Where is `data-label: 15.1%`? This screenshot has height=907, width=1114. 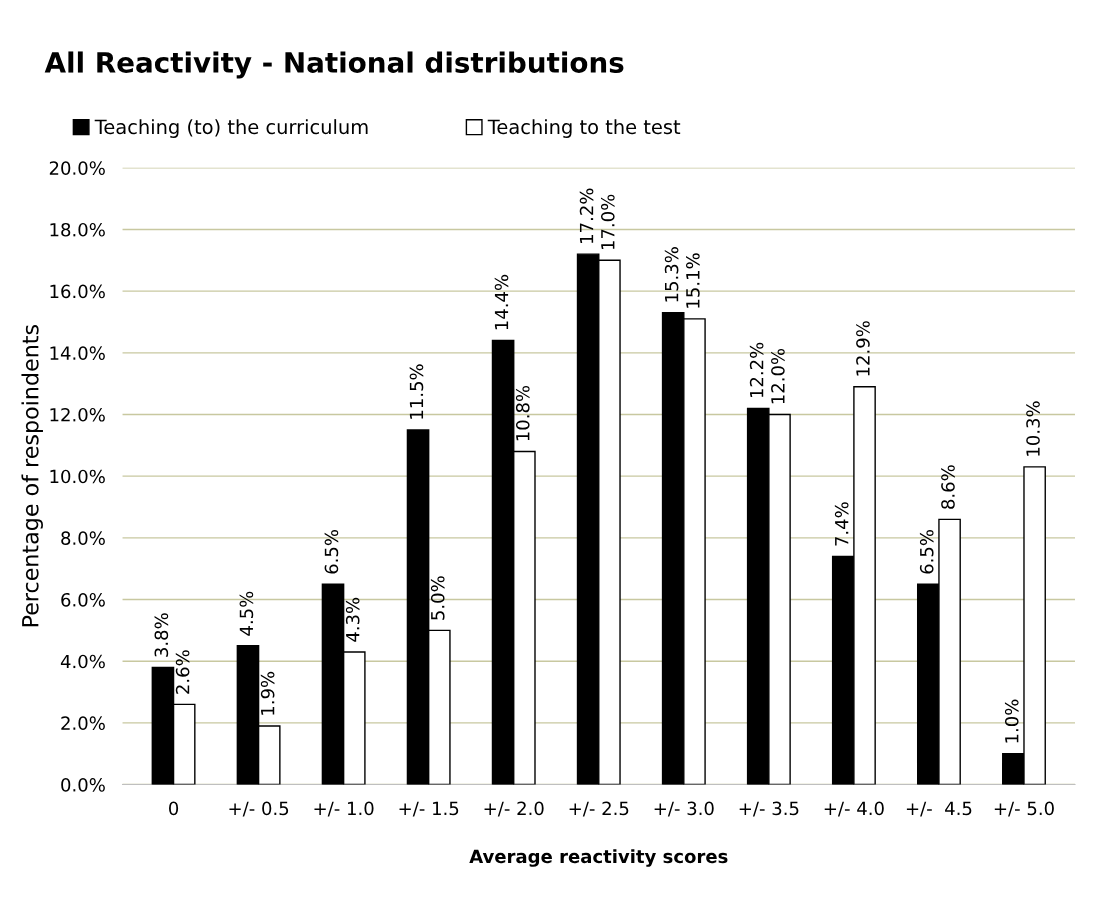
data-label: 15.1% is located at coordinates (693, 280).